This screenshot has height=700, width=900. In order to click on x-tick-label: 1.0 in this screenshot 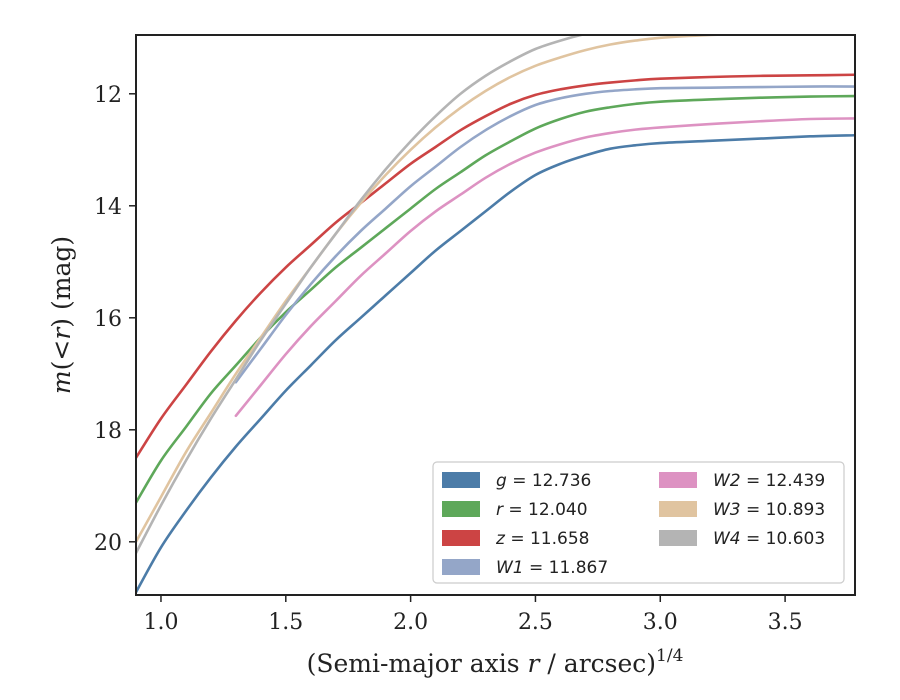, I will do `click(160, 622)`.